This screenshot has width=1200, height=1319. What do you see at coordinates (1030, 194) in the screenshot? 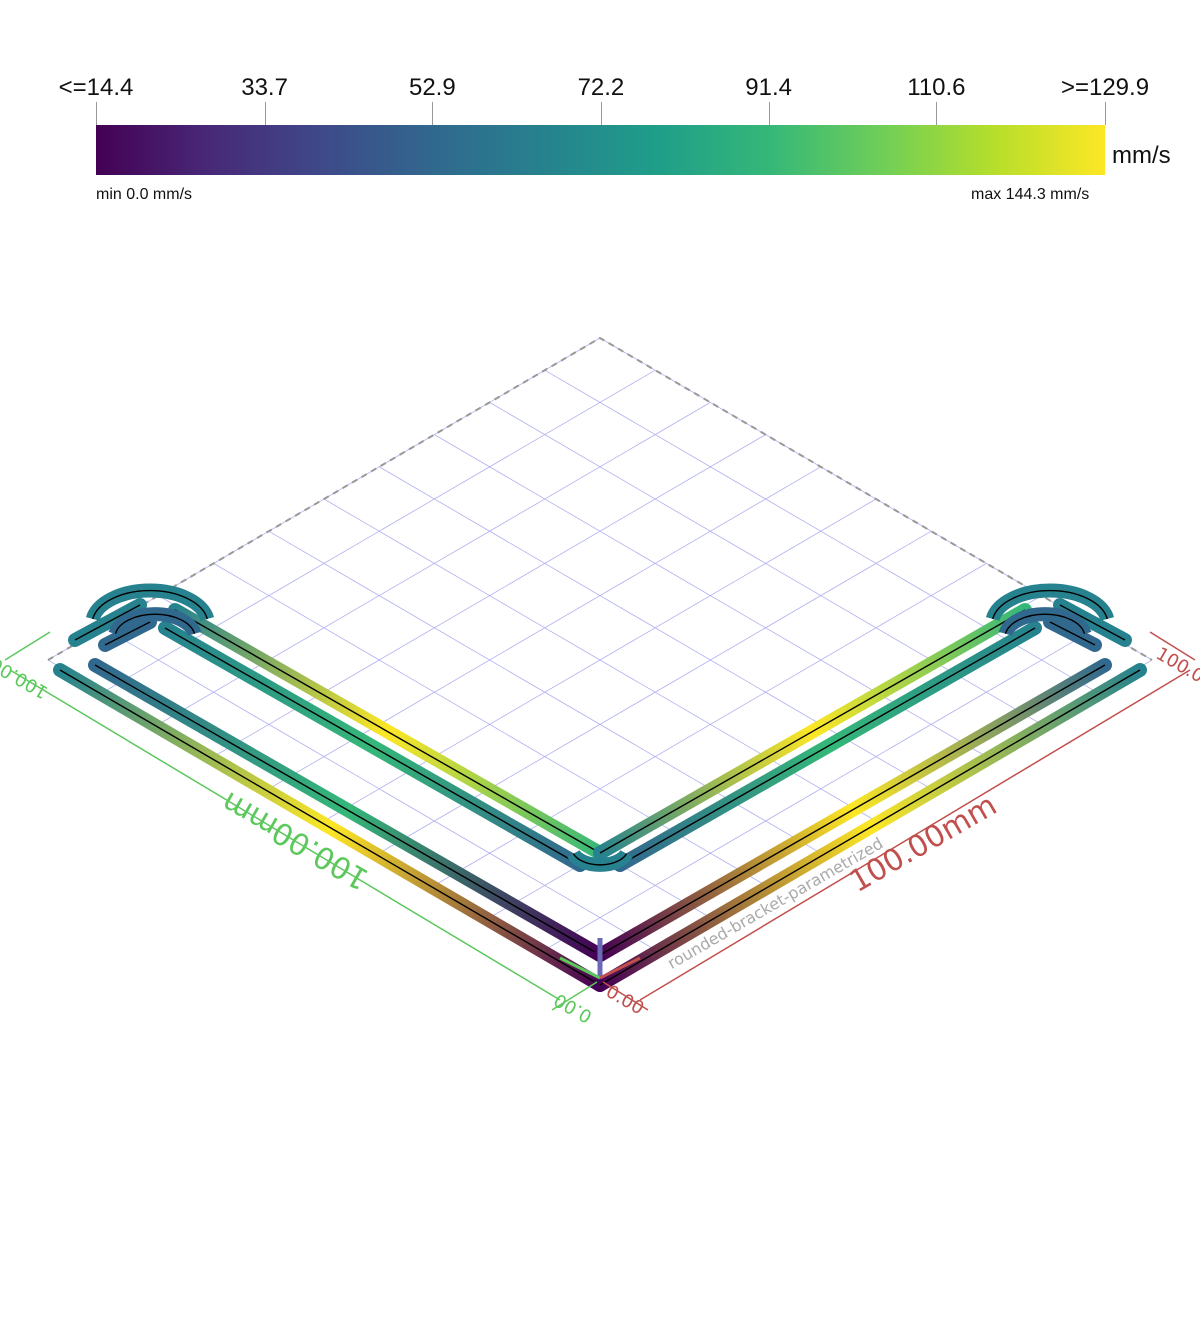
I see `legend-max-label: max 144.3 mm/s` at bounding box center [1030, 194].